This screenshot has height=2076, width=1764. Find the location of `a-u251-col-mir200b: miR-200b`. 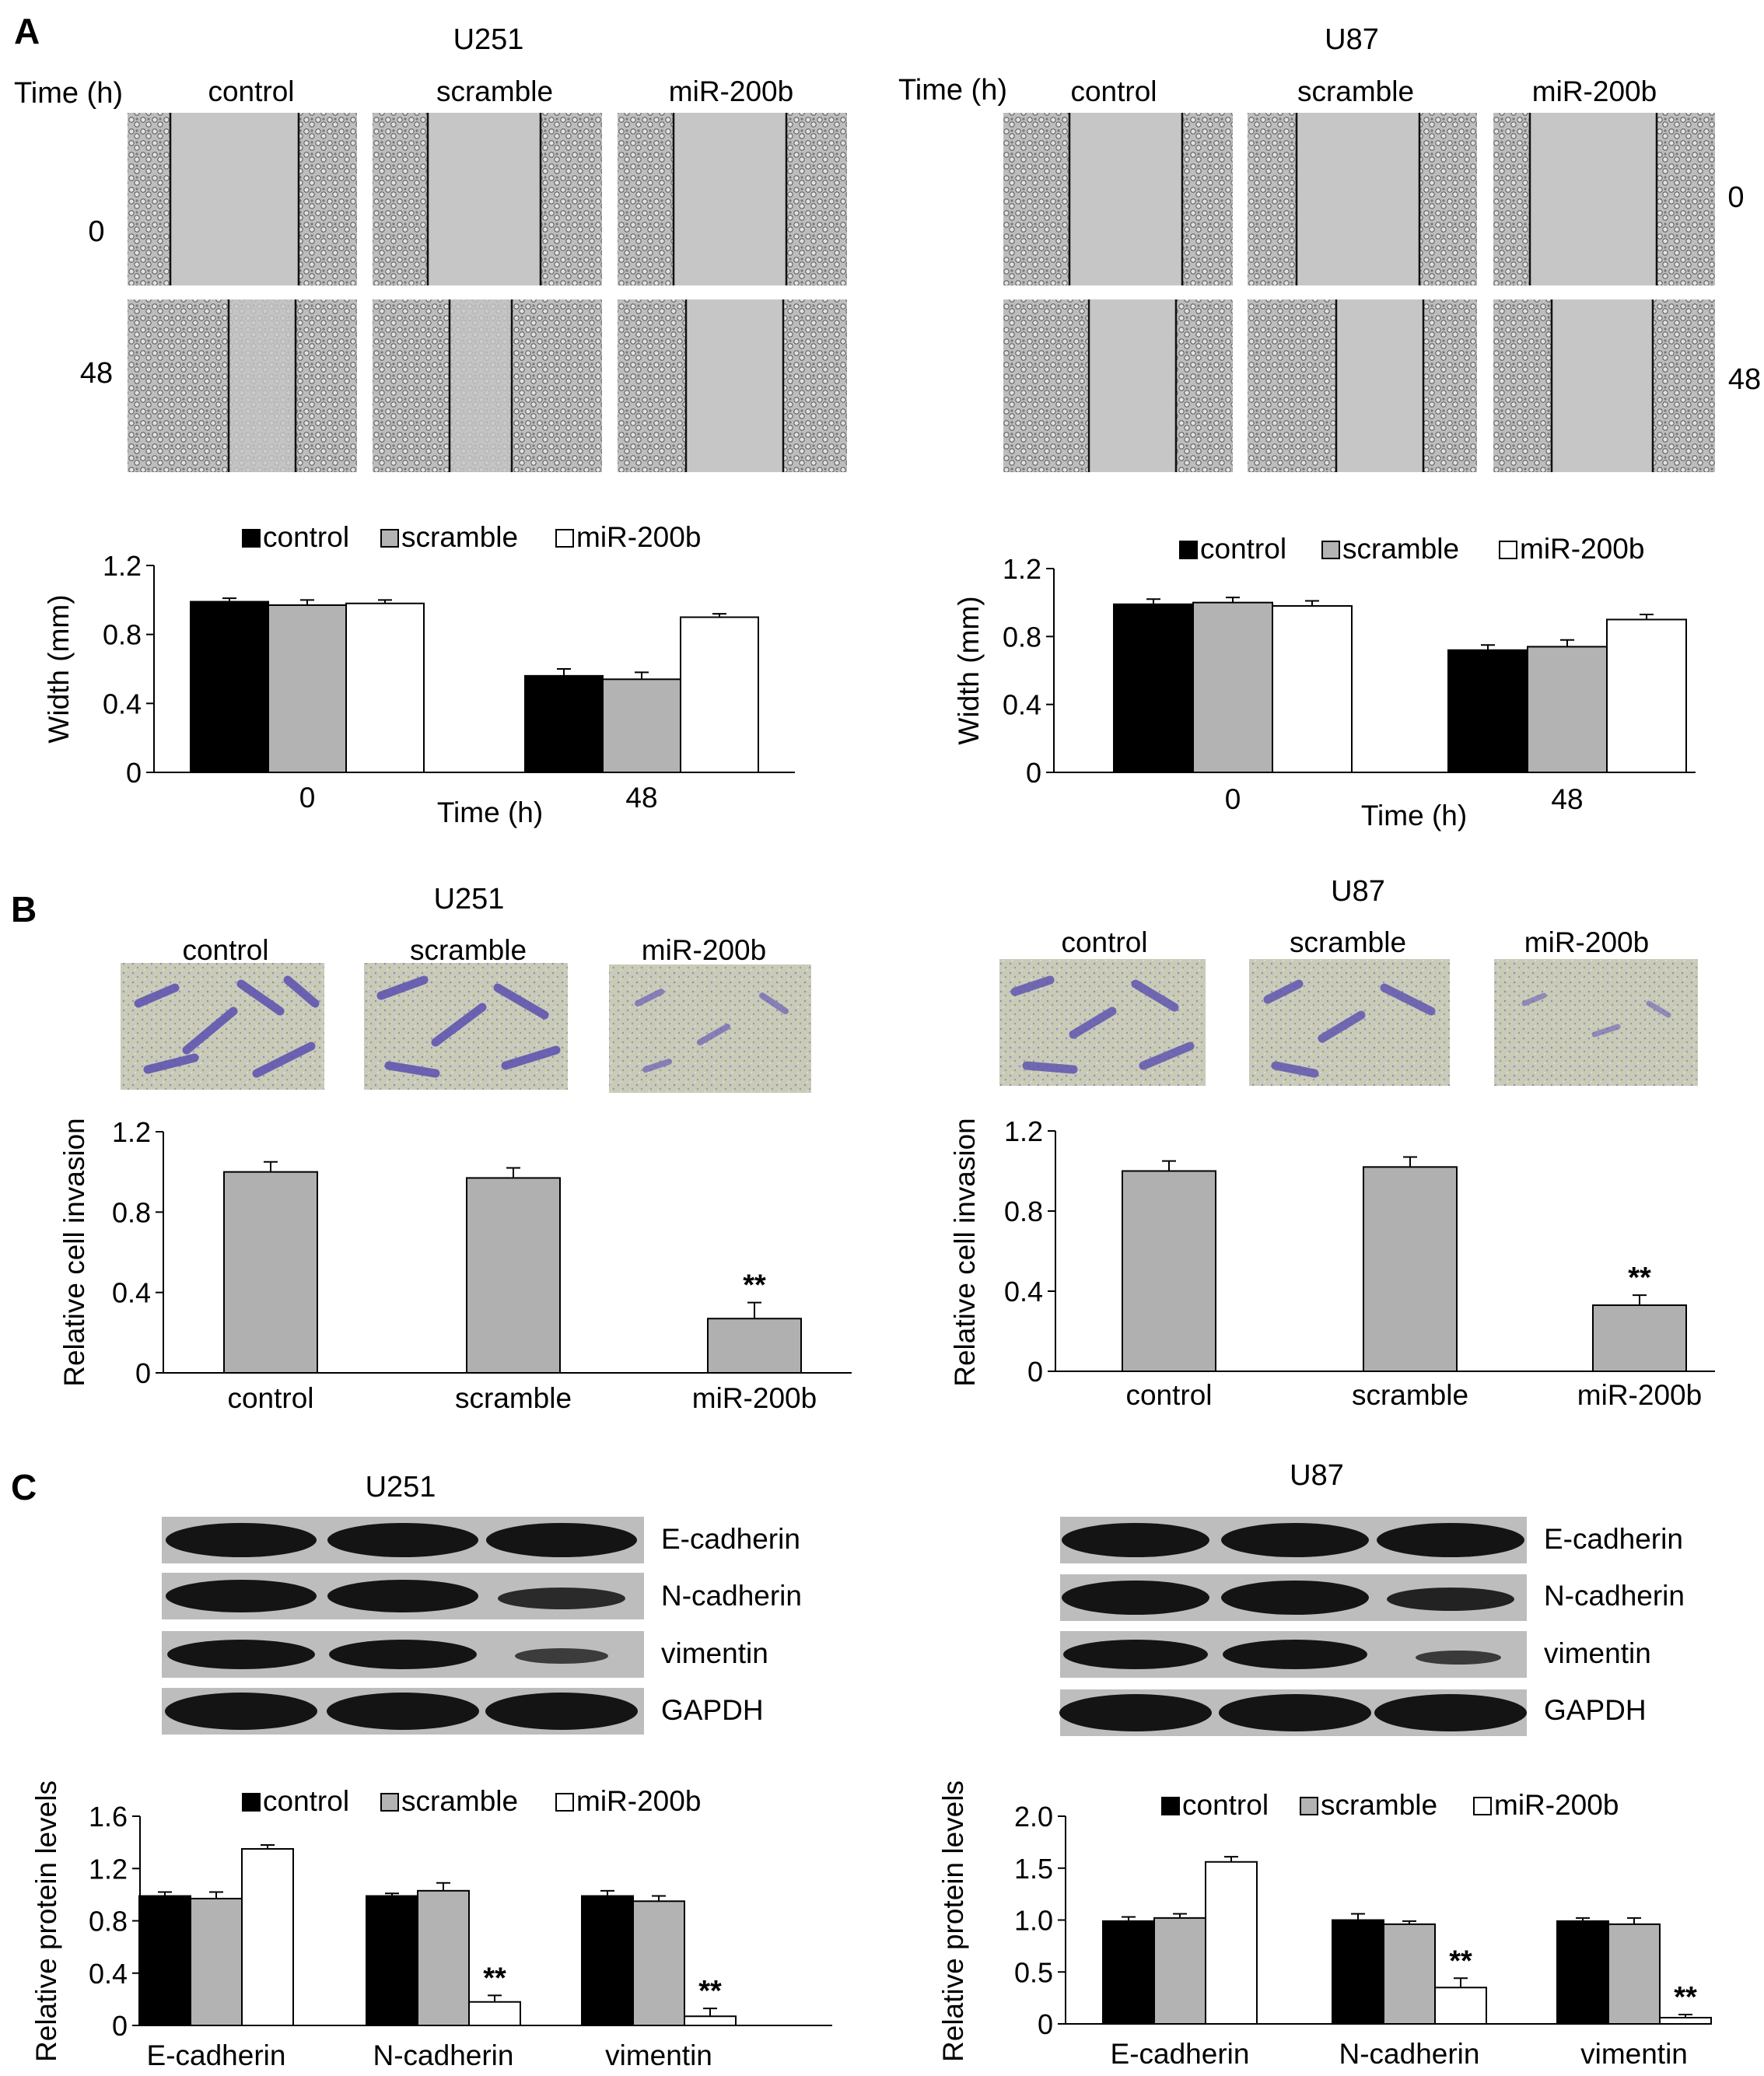

a-u251-col-mir200b: miR-200b is located at coordinates (731, 91).